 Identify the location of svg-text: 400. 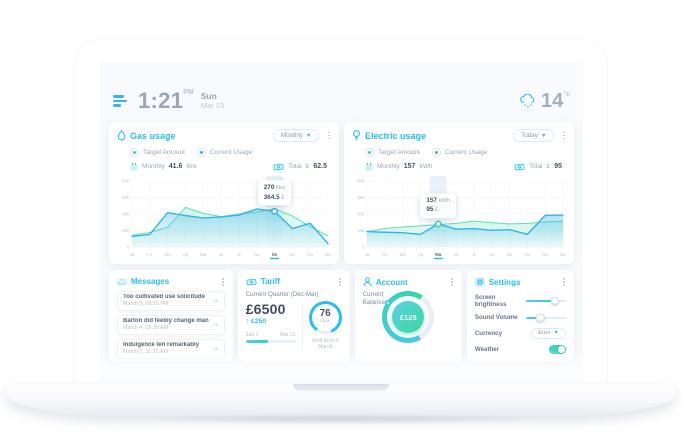
(126, 197).